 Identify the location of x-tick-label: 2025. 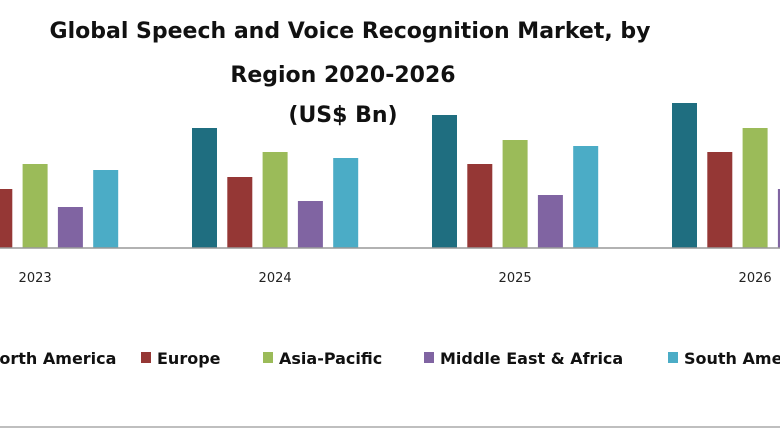
(515, 278).